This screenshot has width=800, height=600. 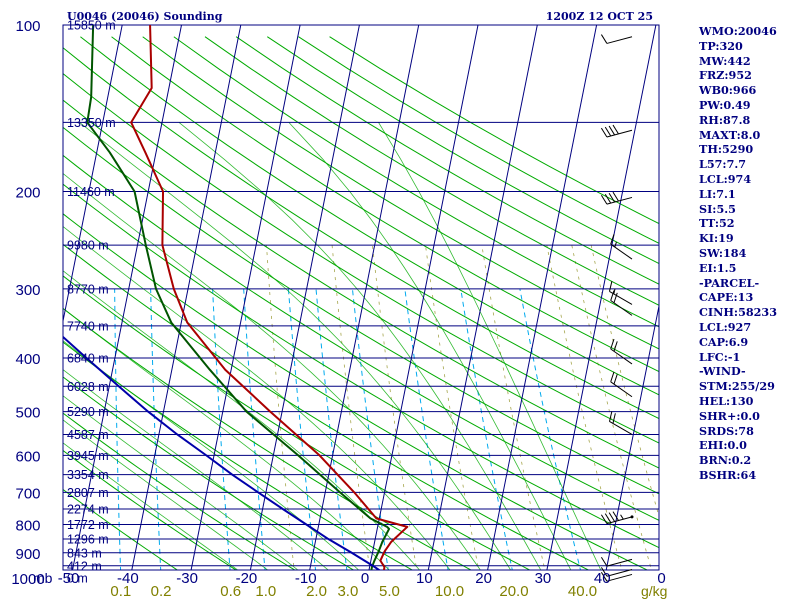 I want to click on temperature-tick-label: -30, so click(x=187, y=578).